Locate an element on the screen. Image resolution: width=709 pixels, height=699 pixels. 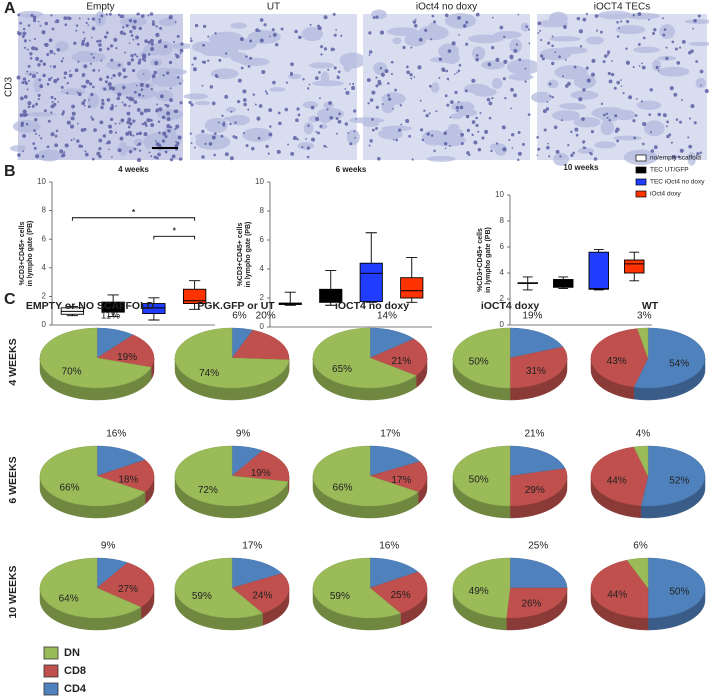
significance-bracket is located at coordinates (133, 219).